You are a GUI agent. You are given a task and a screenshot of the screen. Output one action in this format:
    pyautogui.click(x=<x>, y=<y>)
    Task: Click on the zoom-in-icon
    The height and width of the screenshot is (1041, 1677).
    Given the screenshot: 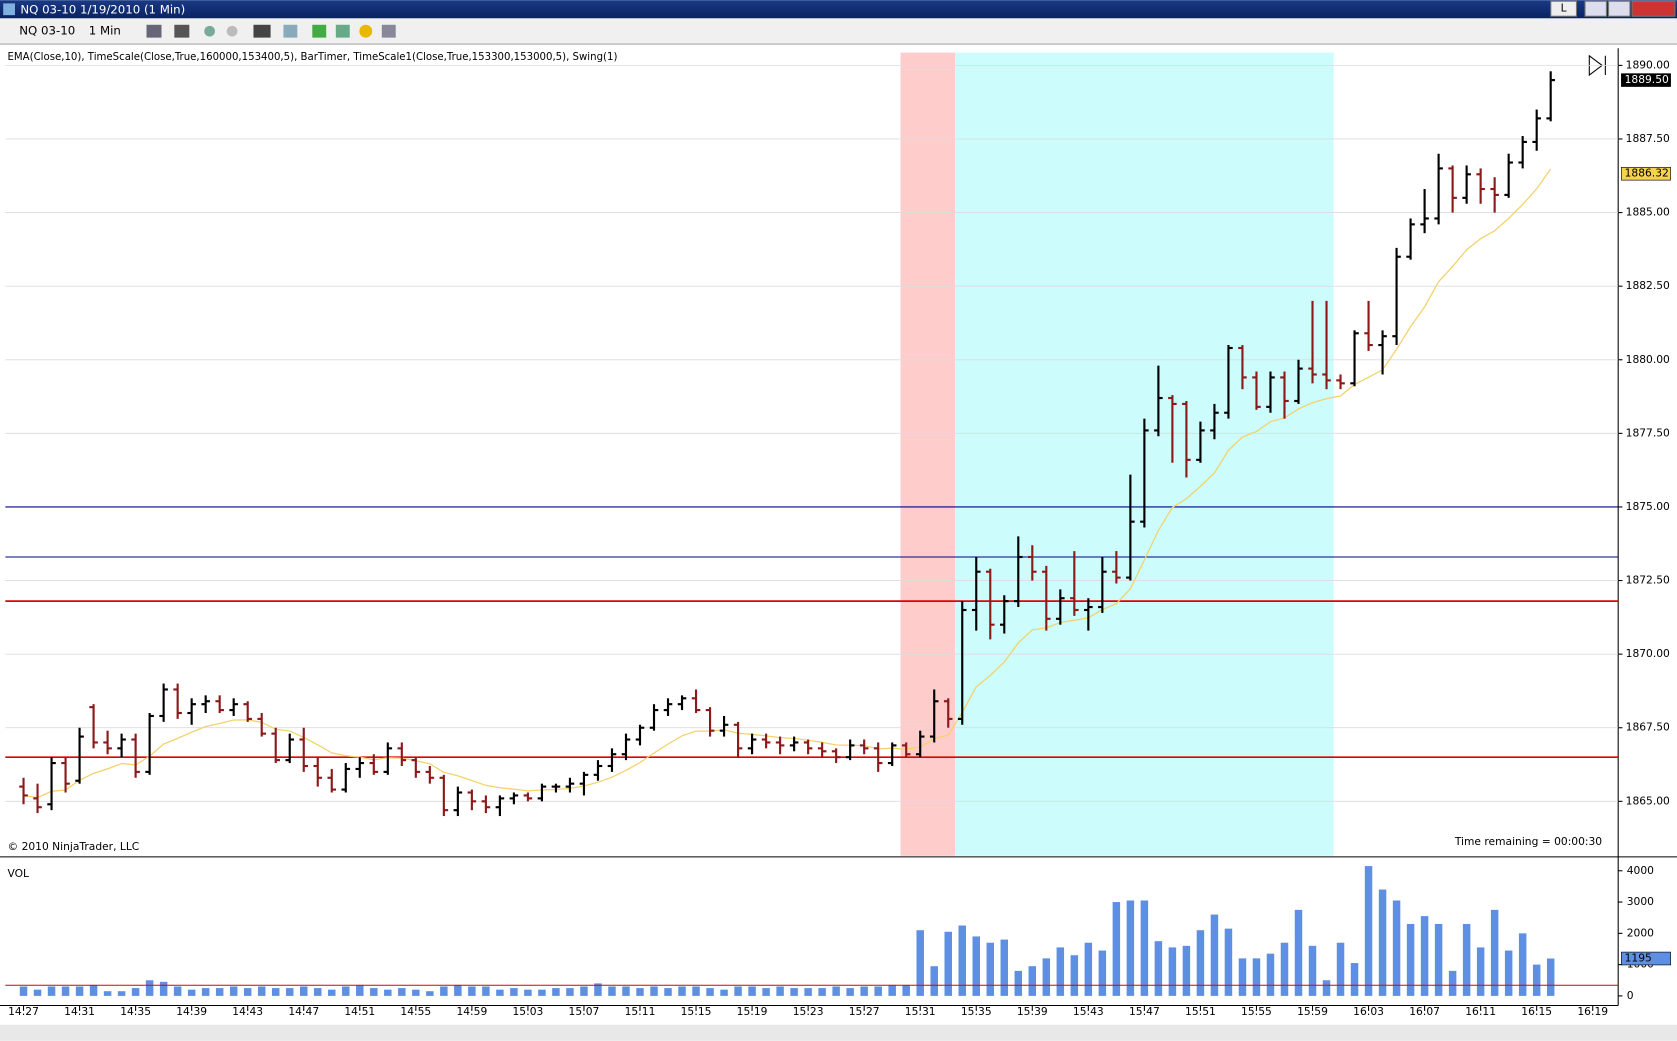 What is the action you would take?
    pyautogui.click(x=209, y=31)
    